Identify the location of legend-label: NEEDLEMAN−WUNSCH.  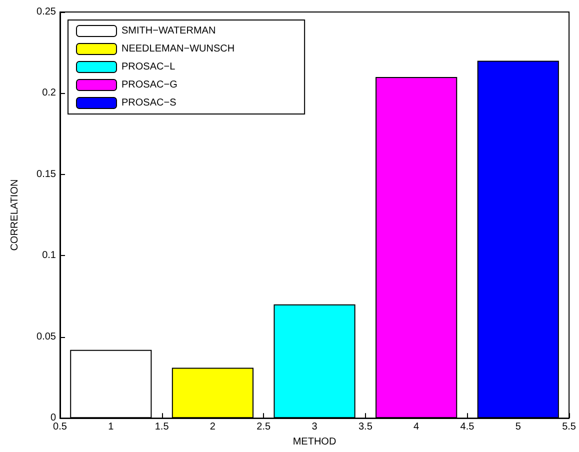
(178, 49).